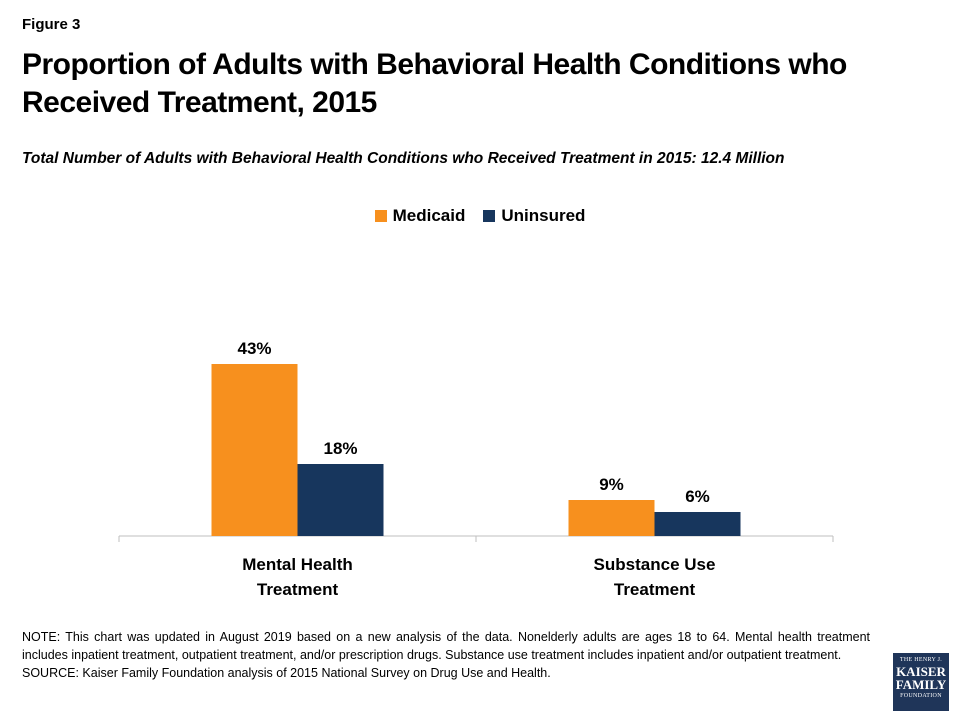  Describe the element at coordinates (697, 496) in the screenshot. I see `data-label-uninsured: 6%` at that location.